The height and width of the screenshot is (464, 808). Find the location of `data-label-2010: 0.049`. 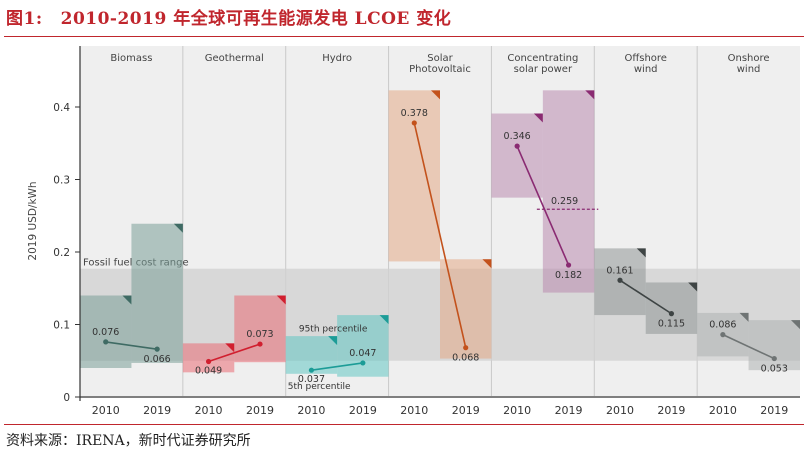

data-label-2010: 0.049 is located at coordinates (208, 370).